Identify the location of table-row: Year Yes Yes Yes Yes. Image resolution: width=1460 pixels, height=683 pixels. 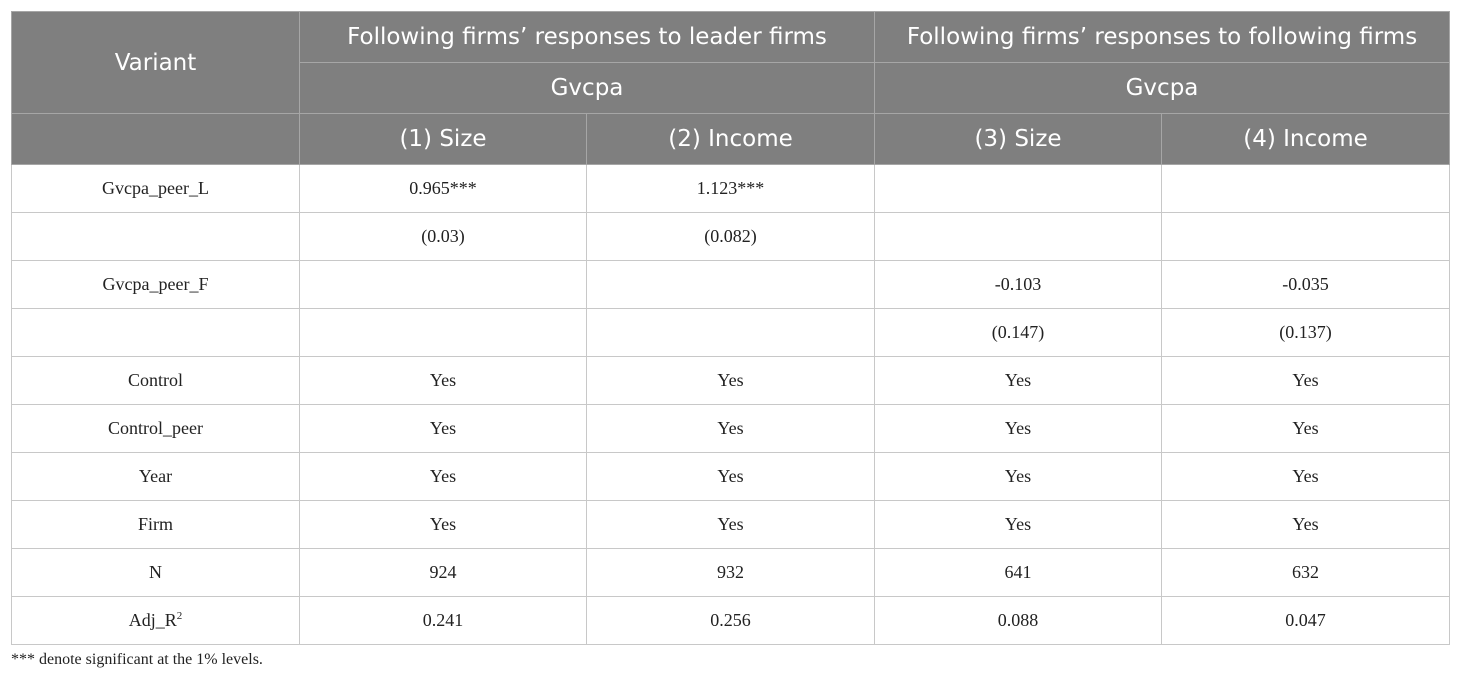
(730, 476).